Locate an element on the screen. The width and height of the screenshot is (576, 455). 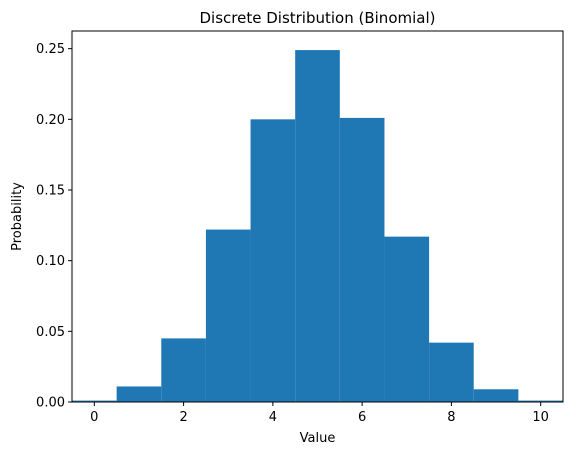
x-tick-label: 8 is located at coordinates (451, 417).